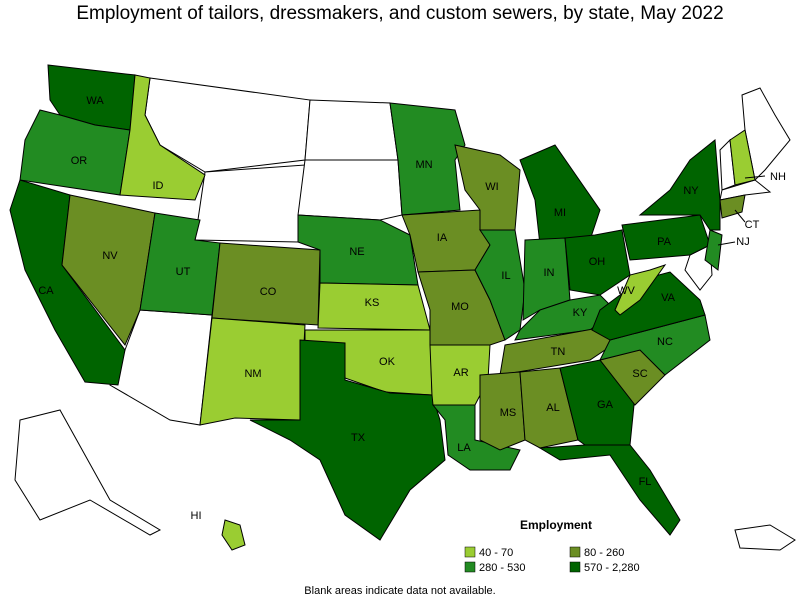  I want to click on state-label: MI, so click(560, 213).